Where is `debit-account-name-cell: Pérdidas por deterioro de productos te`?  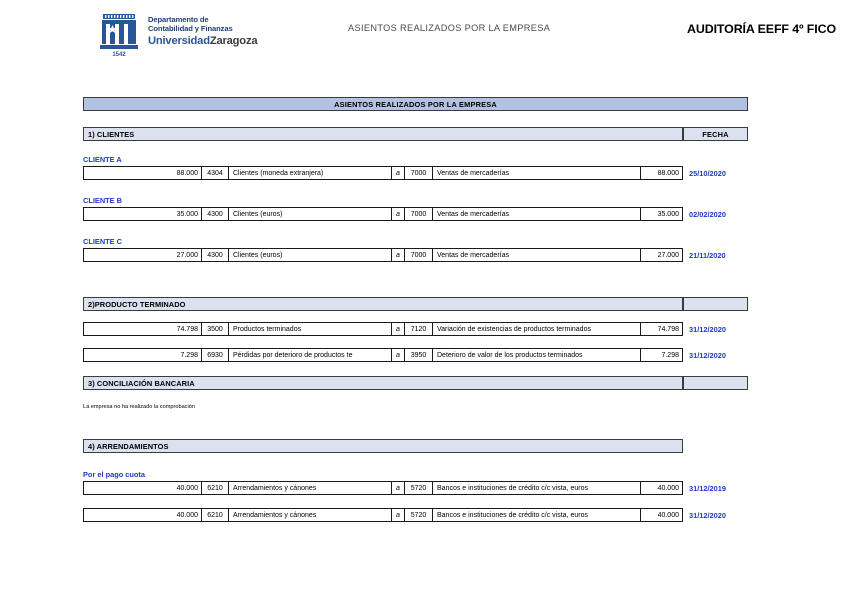 debit-account-name-cell: Pérdidas por deterioro de productos te is located at coordinates (309, 355).